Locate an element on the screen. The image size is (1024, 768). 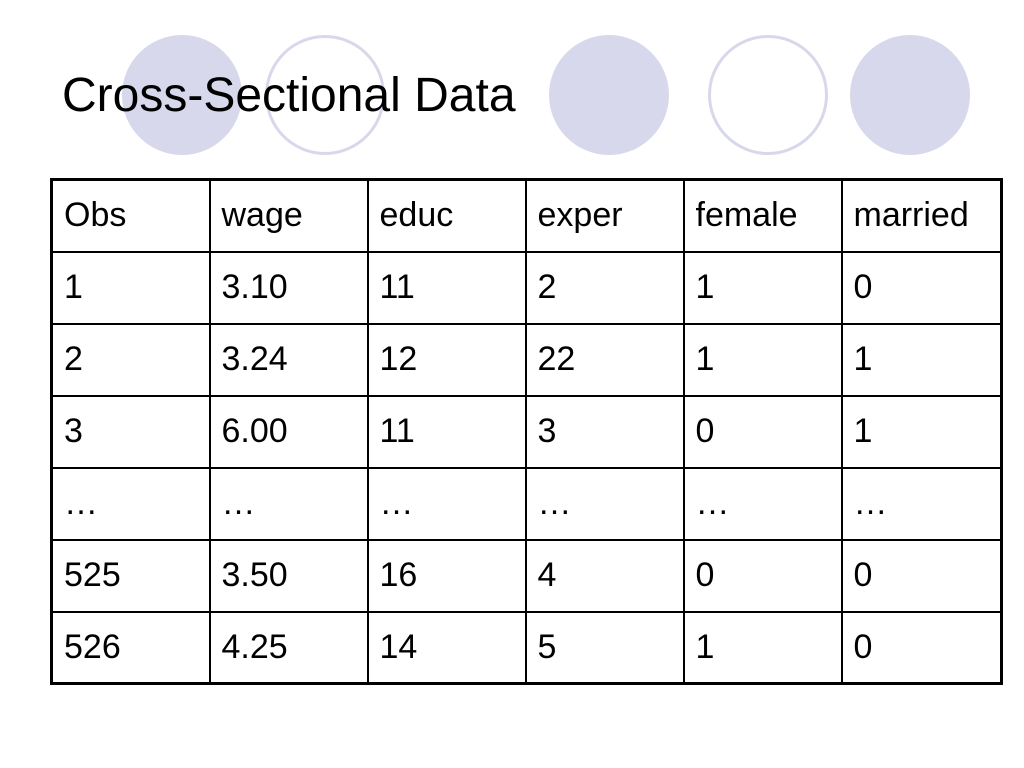
table-cell: 3.10 is located at coordinates (288, 287).